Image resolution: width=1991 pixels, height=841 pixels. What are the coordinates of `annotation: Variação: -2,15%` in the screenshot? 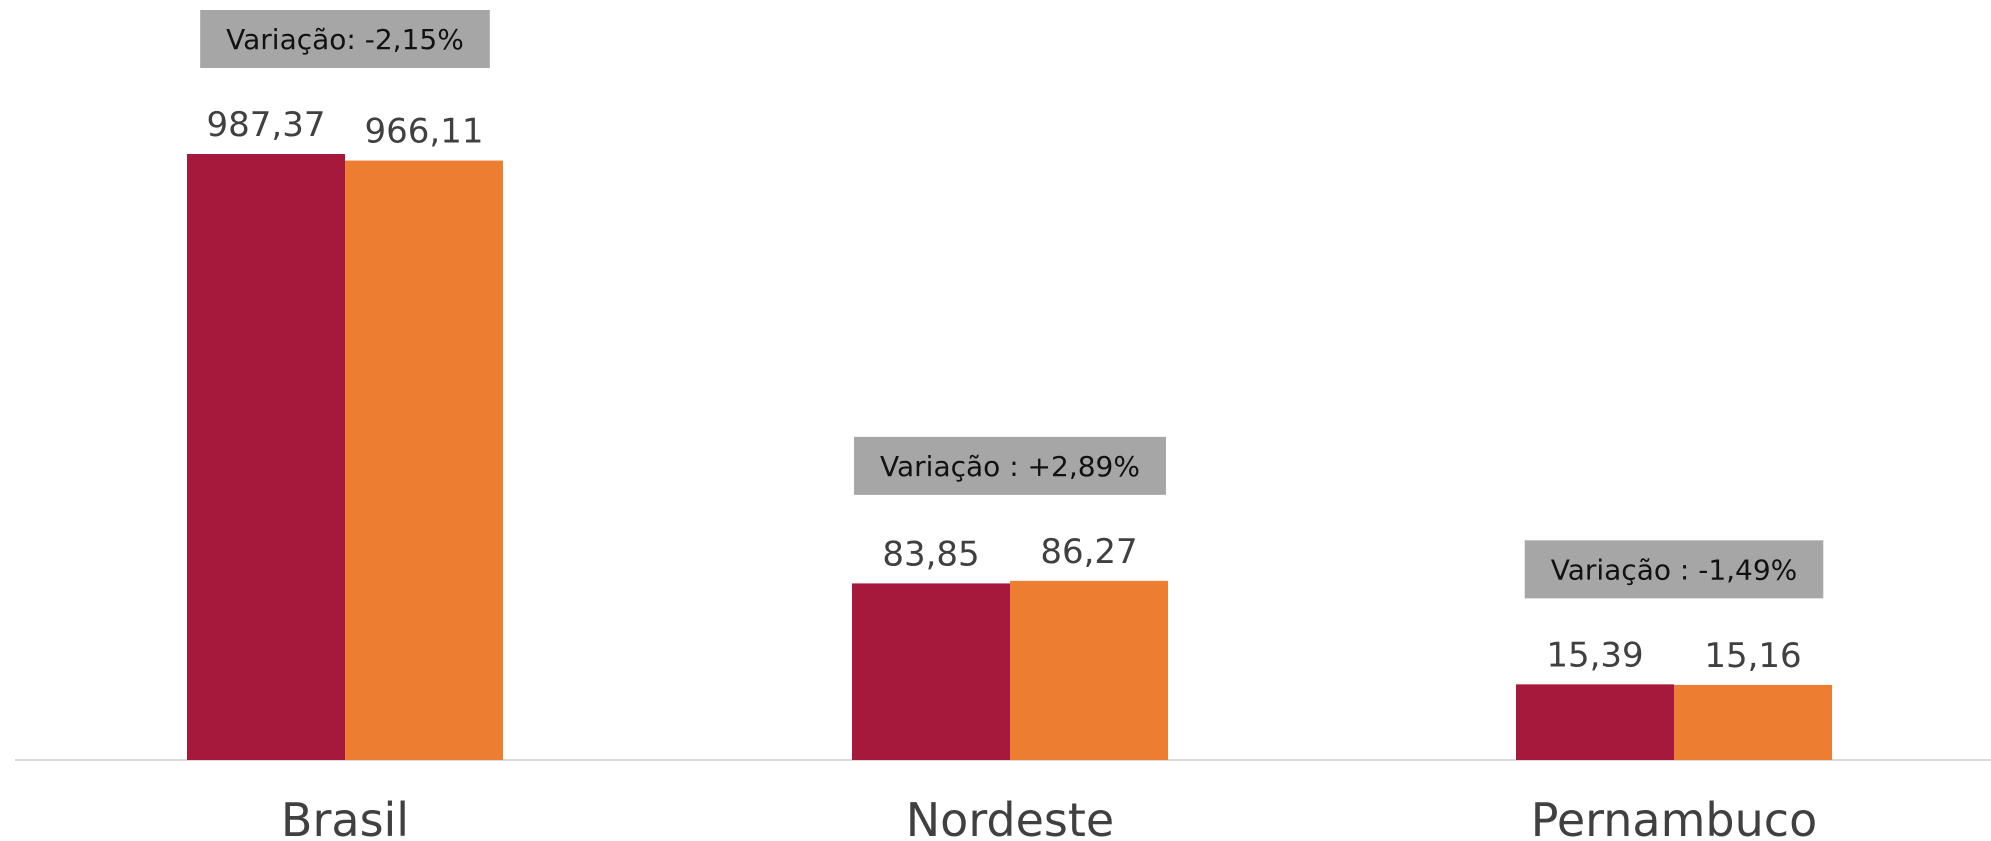 It's located at (345, 39).